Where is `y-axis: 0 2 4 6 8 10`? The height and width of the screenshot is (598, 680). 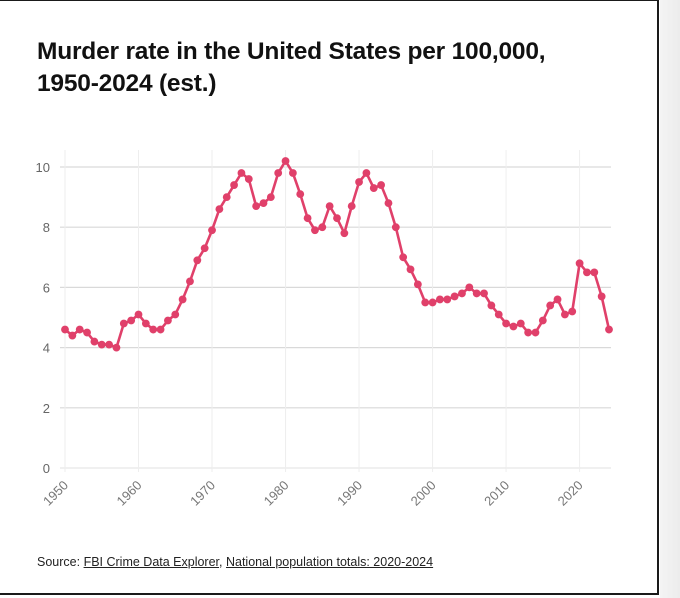
y-axis: 0 2 4 6 8 10 is located at coordinates (43, 318).